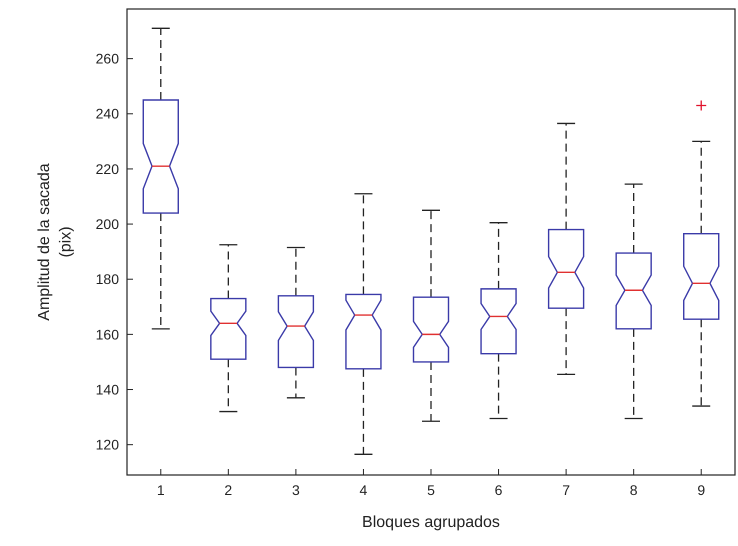 This screenshot has width=738, height=546. Describe the element at coordinates (228, 490) in the screenshot. I see `x-tick-label: 2` at that location.